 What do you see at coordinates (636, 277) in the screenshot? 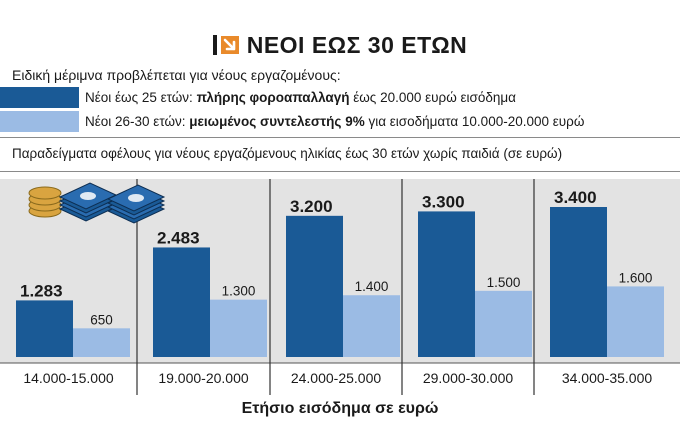
I see `data-label-26-30: 1.600` at bounding box center [636, 277].